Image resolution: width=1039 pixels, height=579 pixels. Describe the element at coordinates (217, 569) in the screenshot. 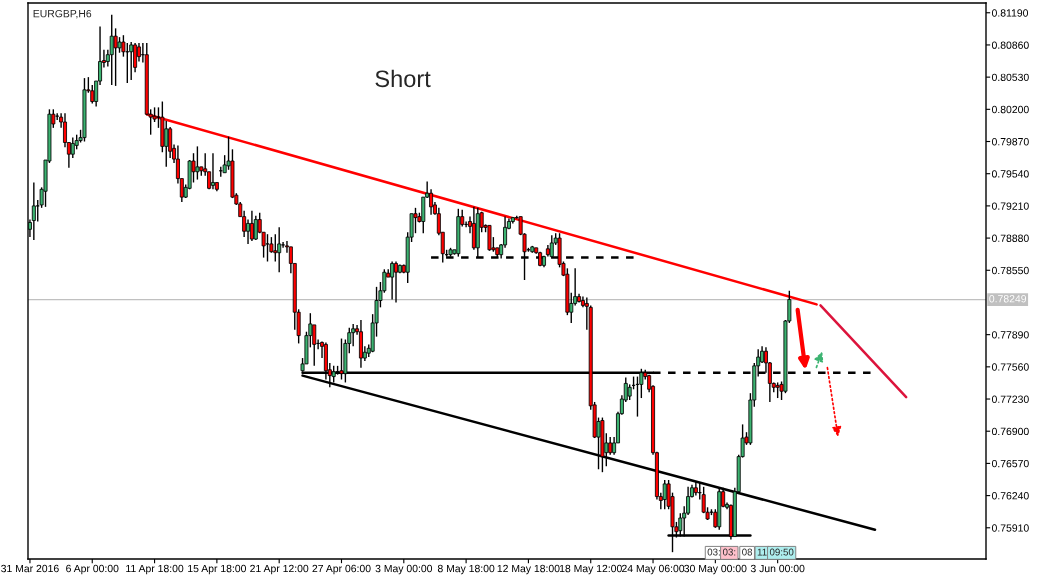

I see `x-tick-label: 15 Apr 18:00` at that location.